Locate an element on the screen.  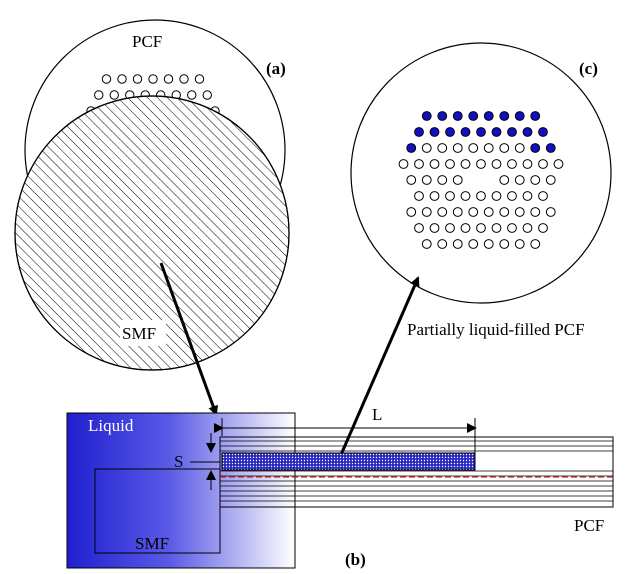
liquid-bath is located at coordinates (181, 490).